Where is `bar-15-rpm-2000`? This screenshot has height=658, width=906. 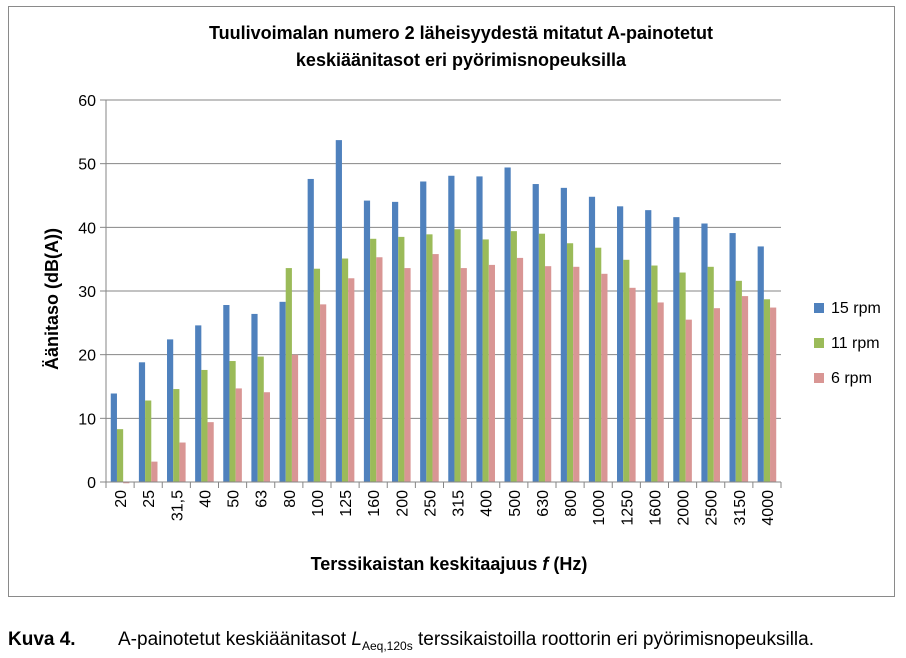 bar-15-rpm-2000 is located at coordinates (676, 349).